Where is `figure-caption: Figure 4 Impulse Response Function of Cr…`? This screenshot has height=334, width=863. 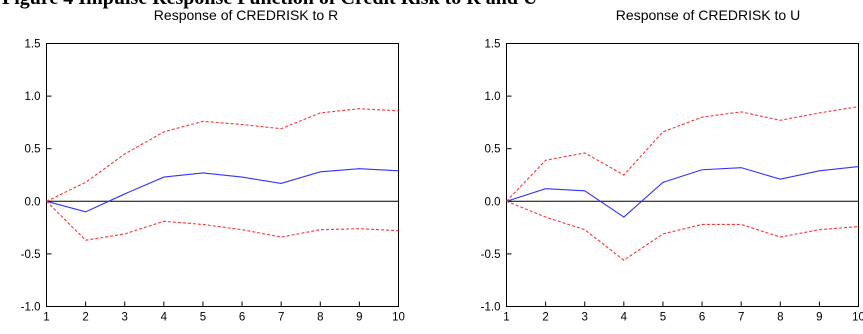
figure-caption: Figure 4 Impulse Response Function of Cr… is located at coordinates (269, 4).